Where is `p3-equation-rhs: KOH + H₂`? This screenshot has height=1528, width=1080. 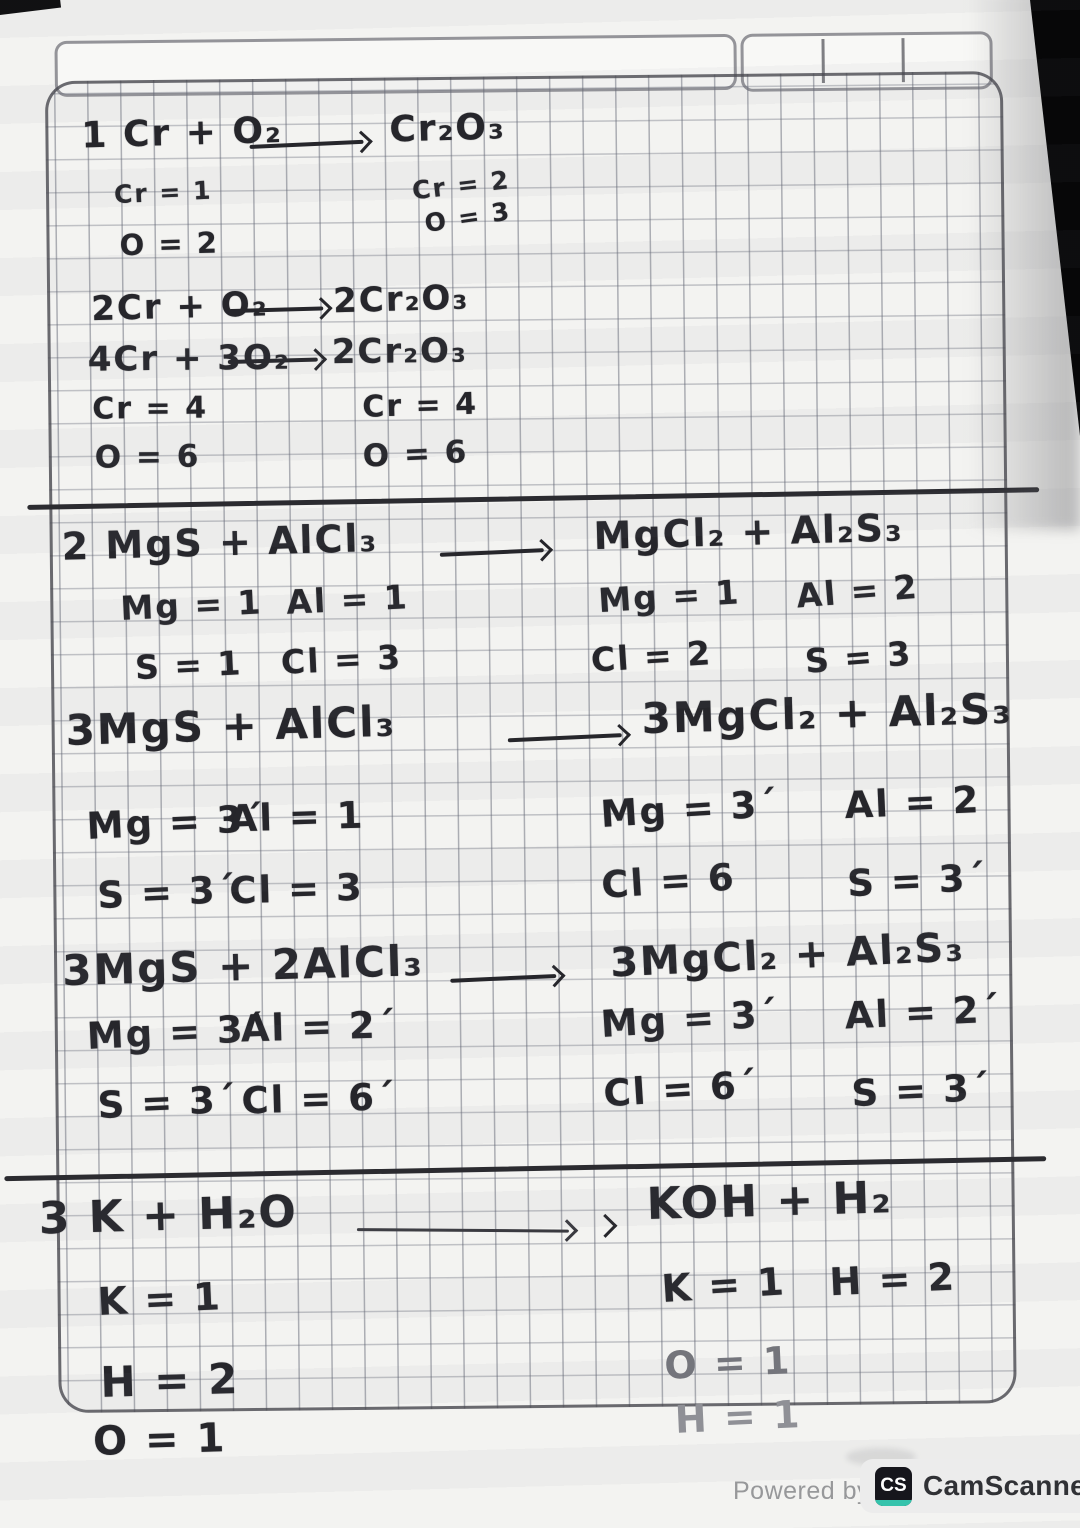
p3-equation-rhs: KOH + H₂ is located at coordinates (769, 1201).